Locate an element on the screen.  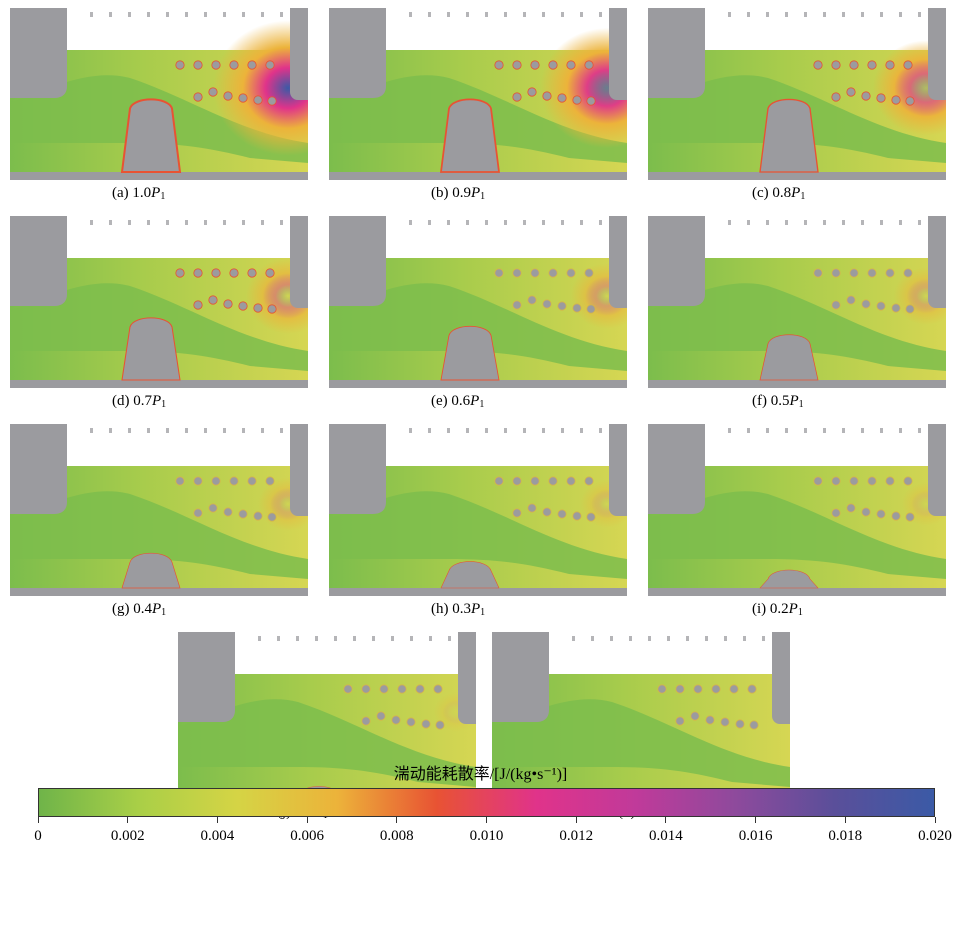
caption-e: (e) 0.6P1 is located at coordinates (458, 401).